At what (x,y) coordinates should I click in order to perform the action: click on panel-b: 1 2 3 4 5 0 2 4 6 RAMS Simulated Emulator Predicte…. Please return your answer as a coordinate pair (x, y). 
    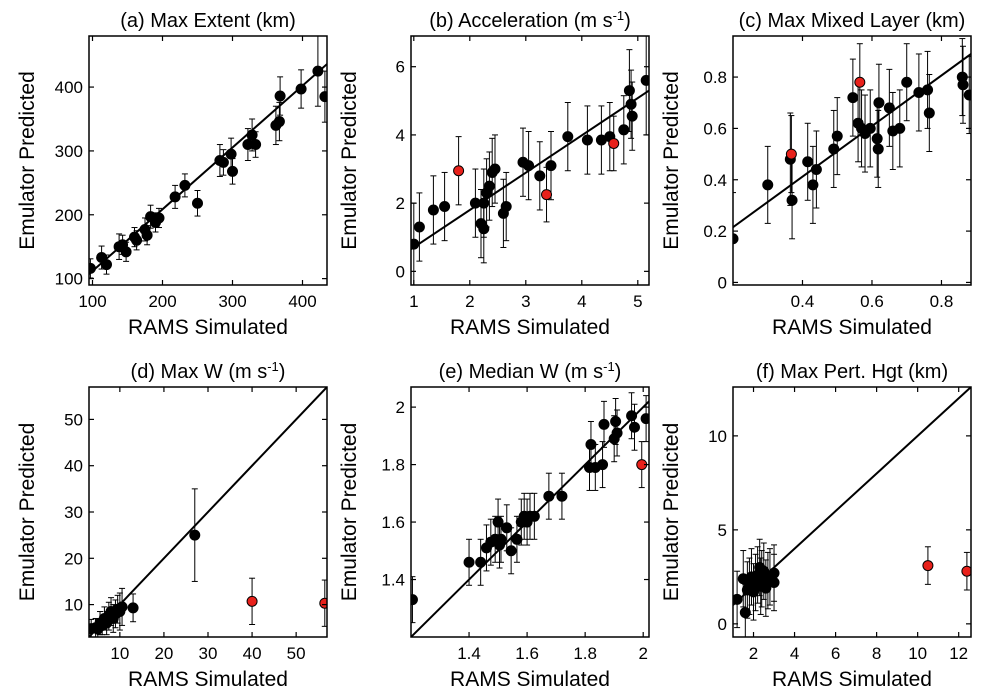
    Looking at the image, I should click on (494, 174).